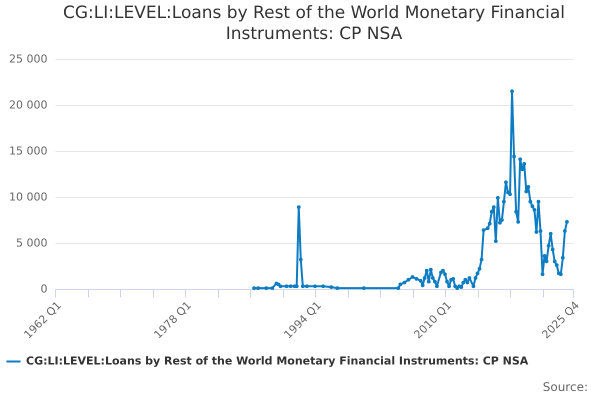 This screenshot has width=600, height=400. What do you see at coordinates (44, 289) in the screenshot?
I see `y-tick-label: 0` at bounding box center [44, 289].